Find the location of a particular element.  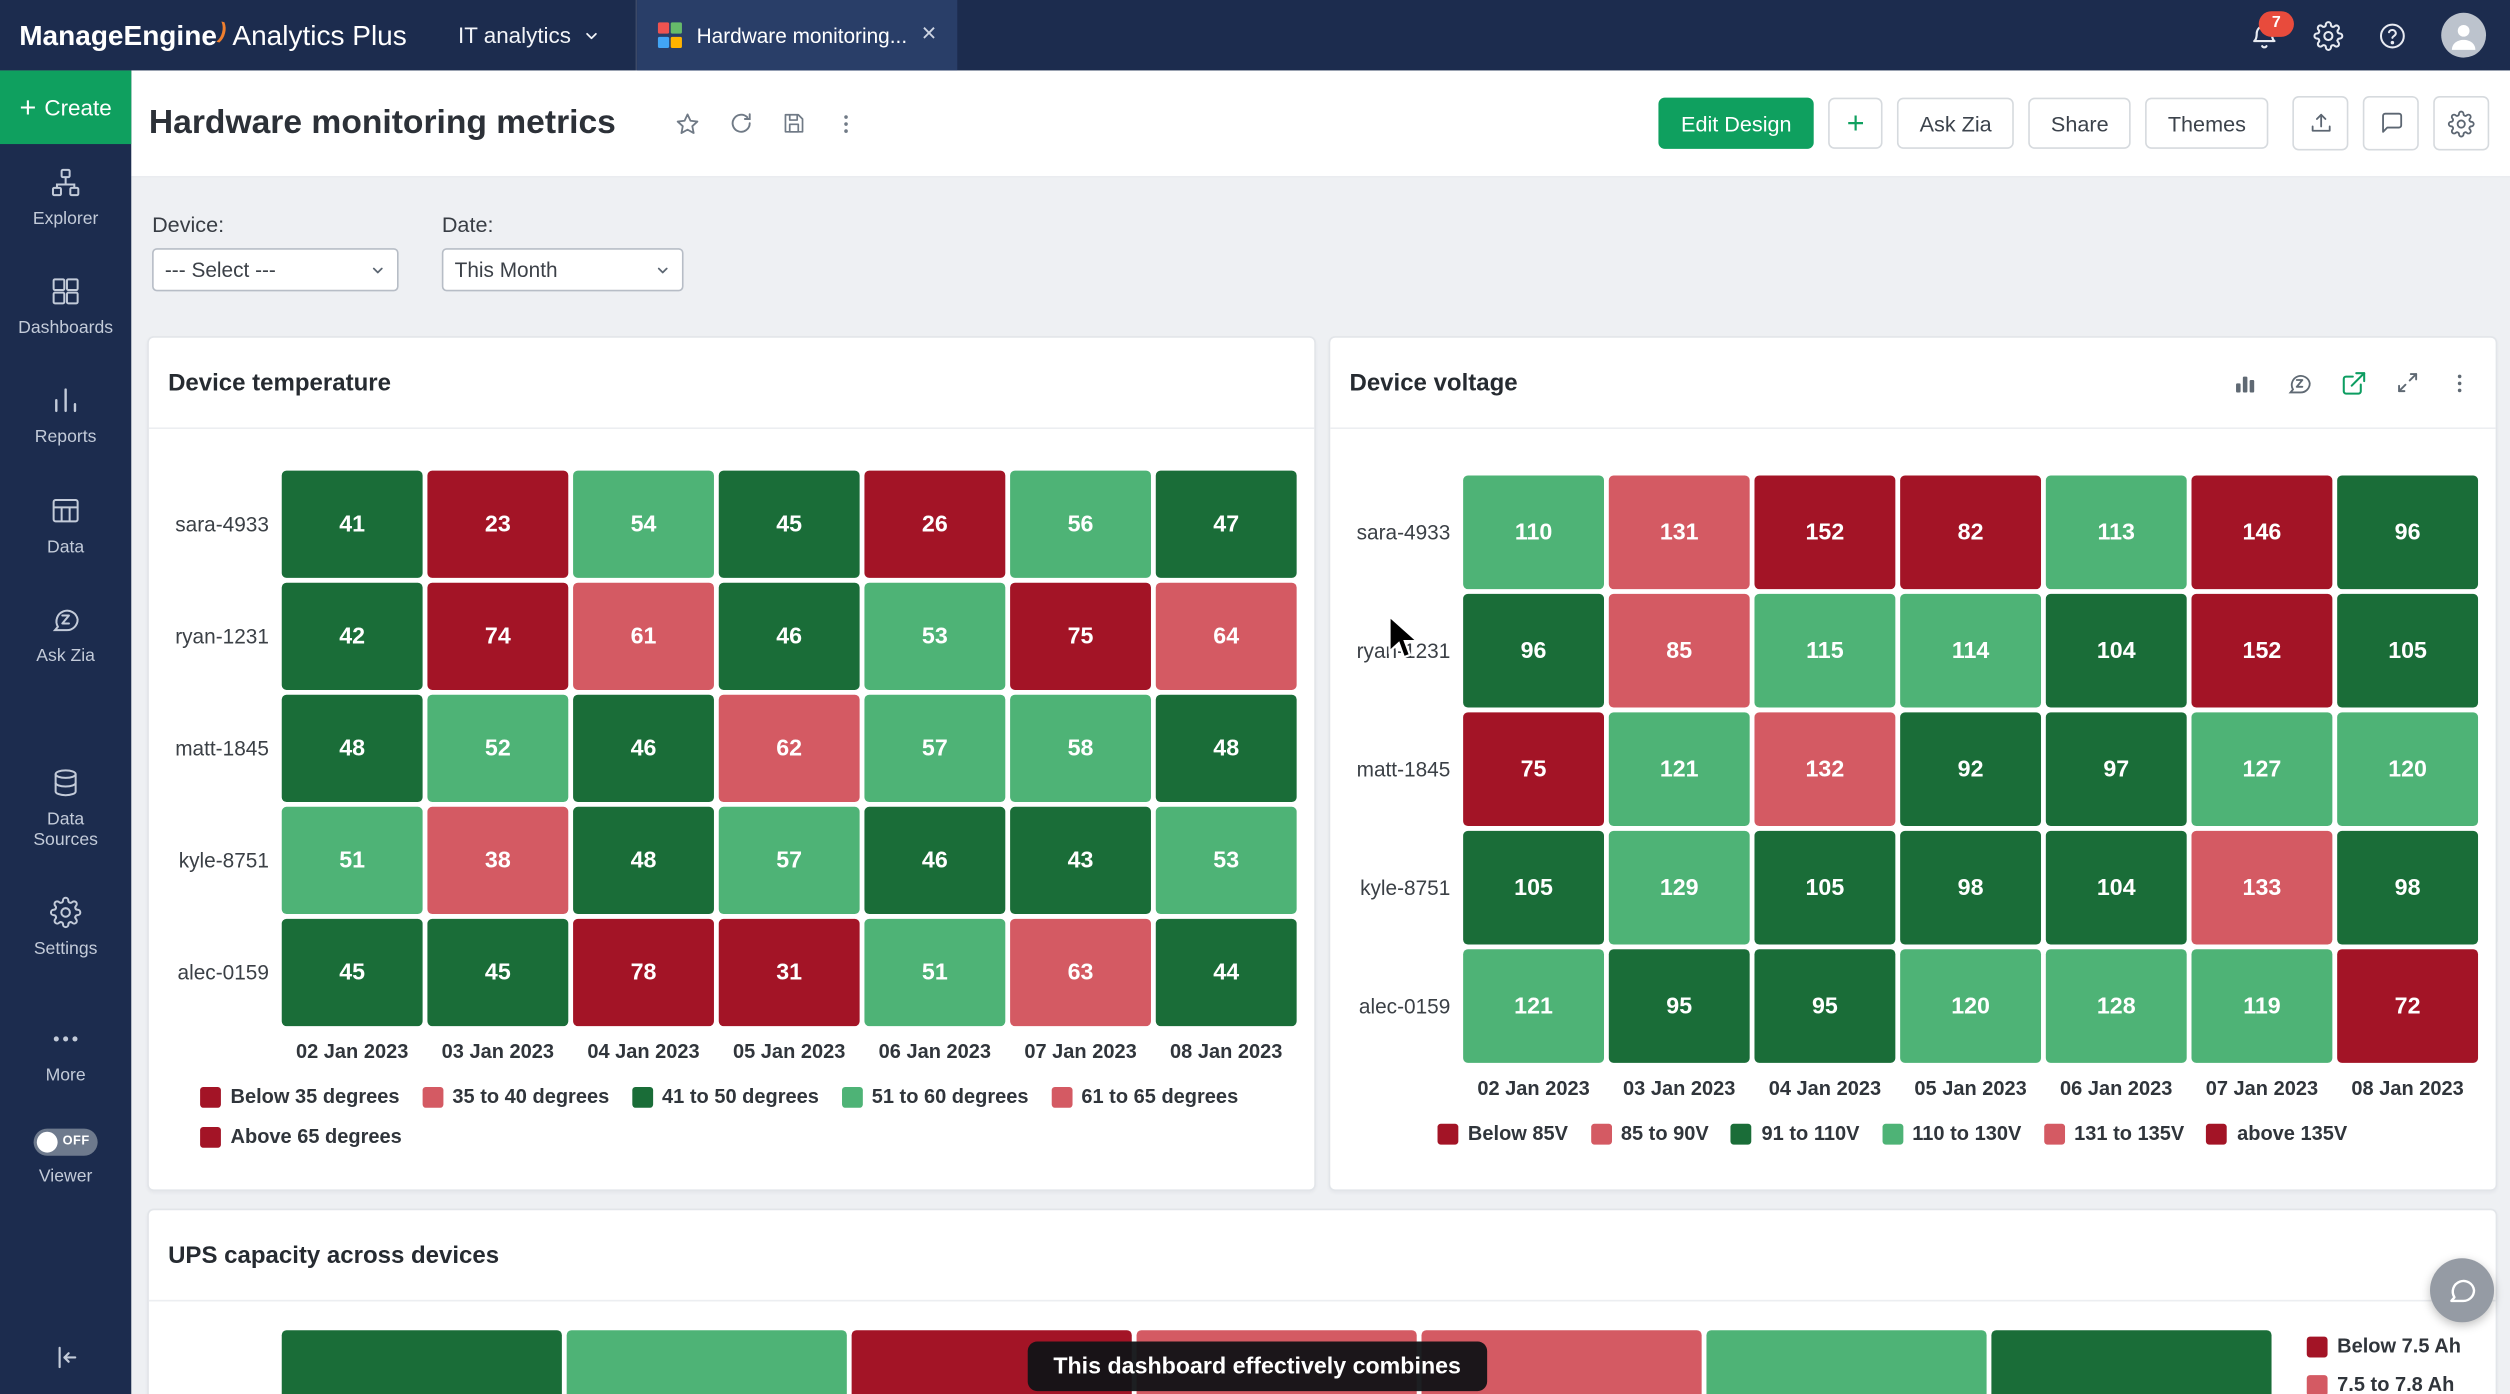

add-button: + is located at coordinates (1855, 123).